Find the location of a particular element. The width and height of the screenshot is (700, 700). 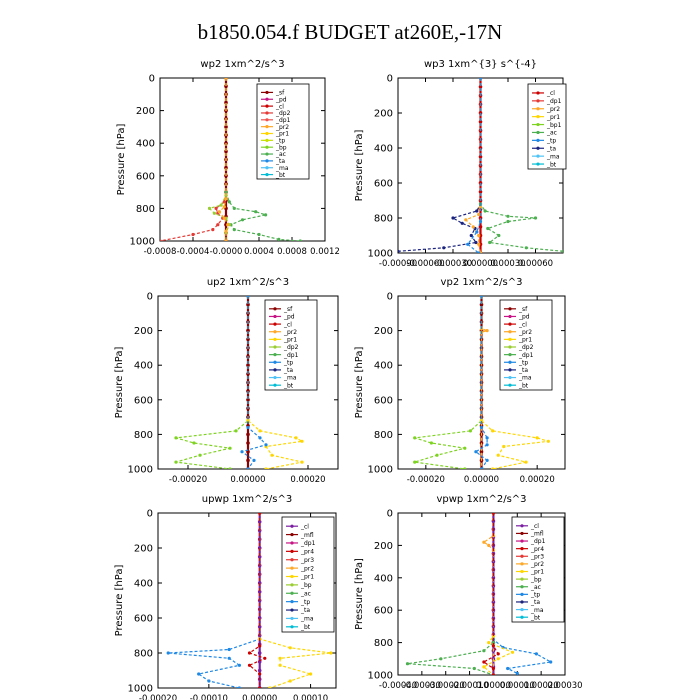

x-tick-label: 0.00020 is located at coordinates (541, 686).